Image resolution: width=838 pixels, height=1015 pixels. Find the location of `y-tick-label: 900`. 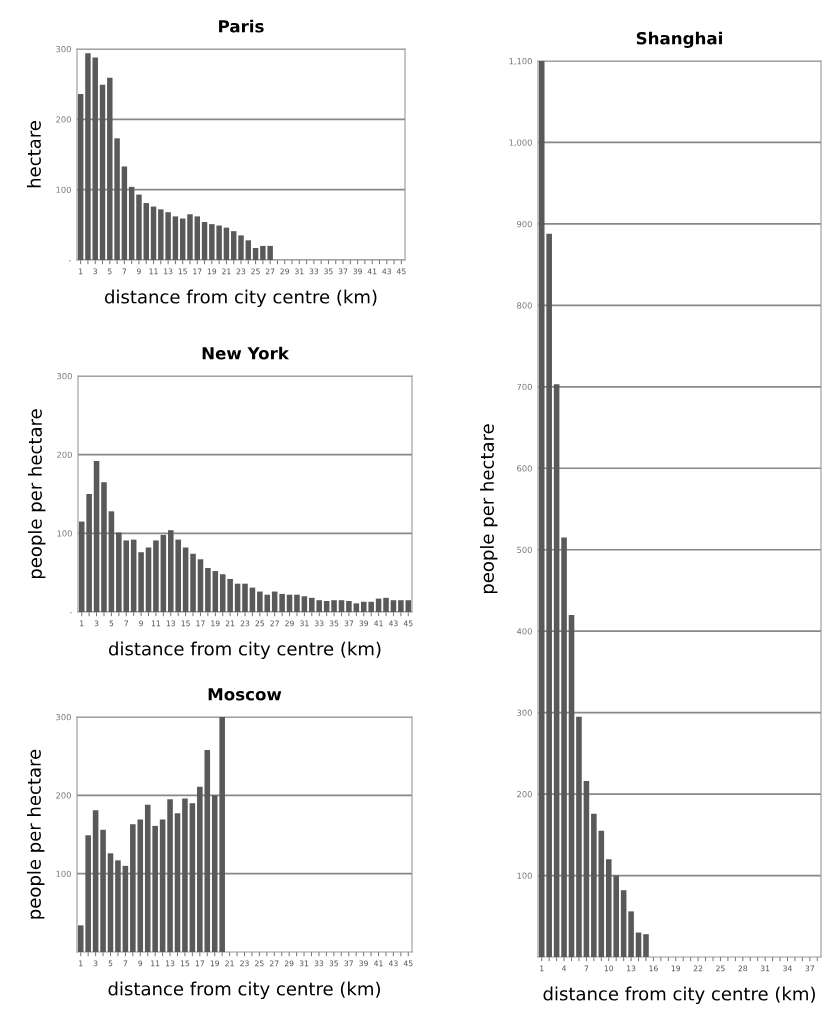

y-tick-label: 900 is located at coordinates (524, 224).